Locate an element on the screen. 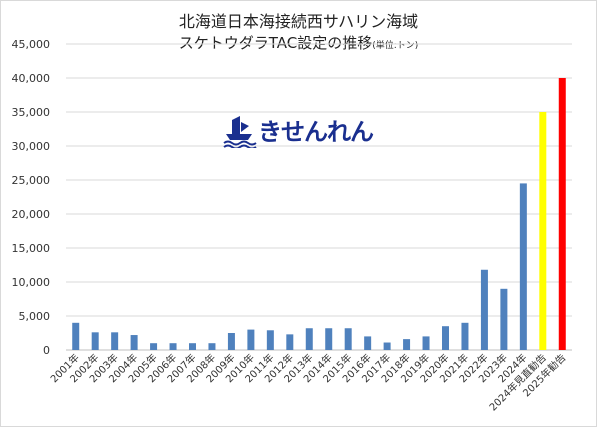  chart-subtitle: スケトウダラTAC設定の推移(単位:トン) is located at coordinates (298, 42).